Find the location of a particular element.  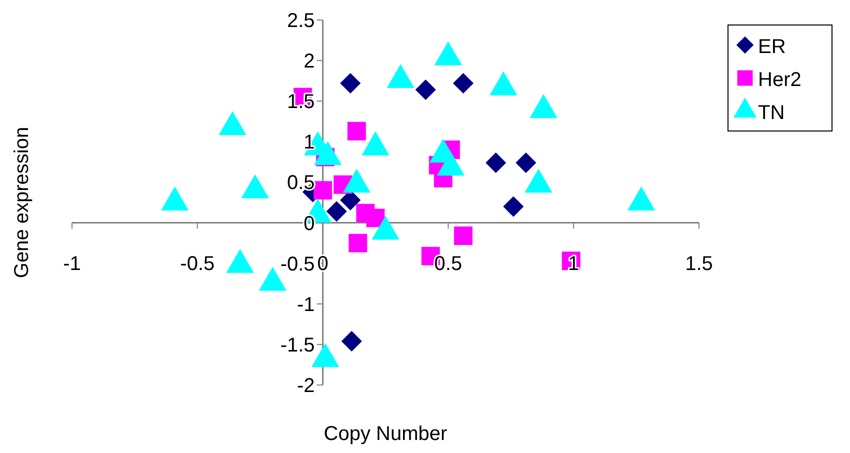

x-axis-title: Copy Number is located at coordinates (386, 434).